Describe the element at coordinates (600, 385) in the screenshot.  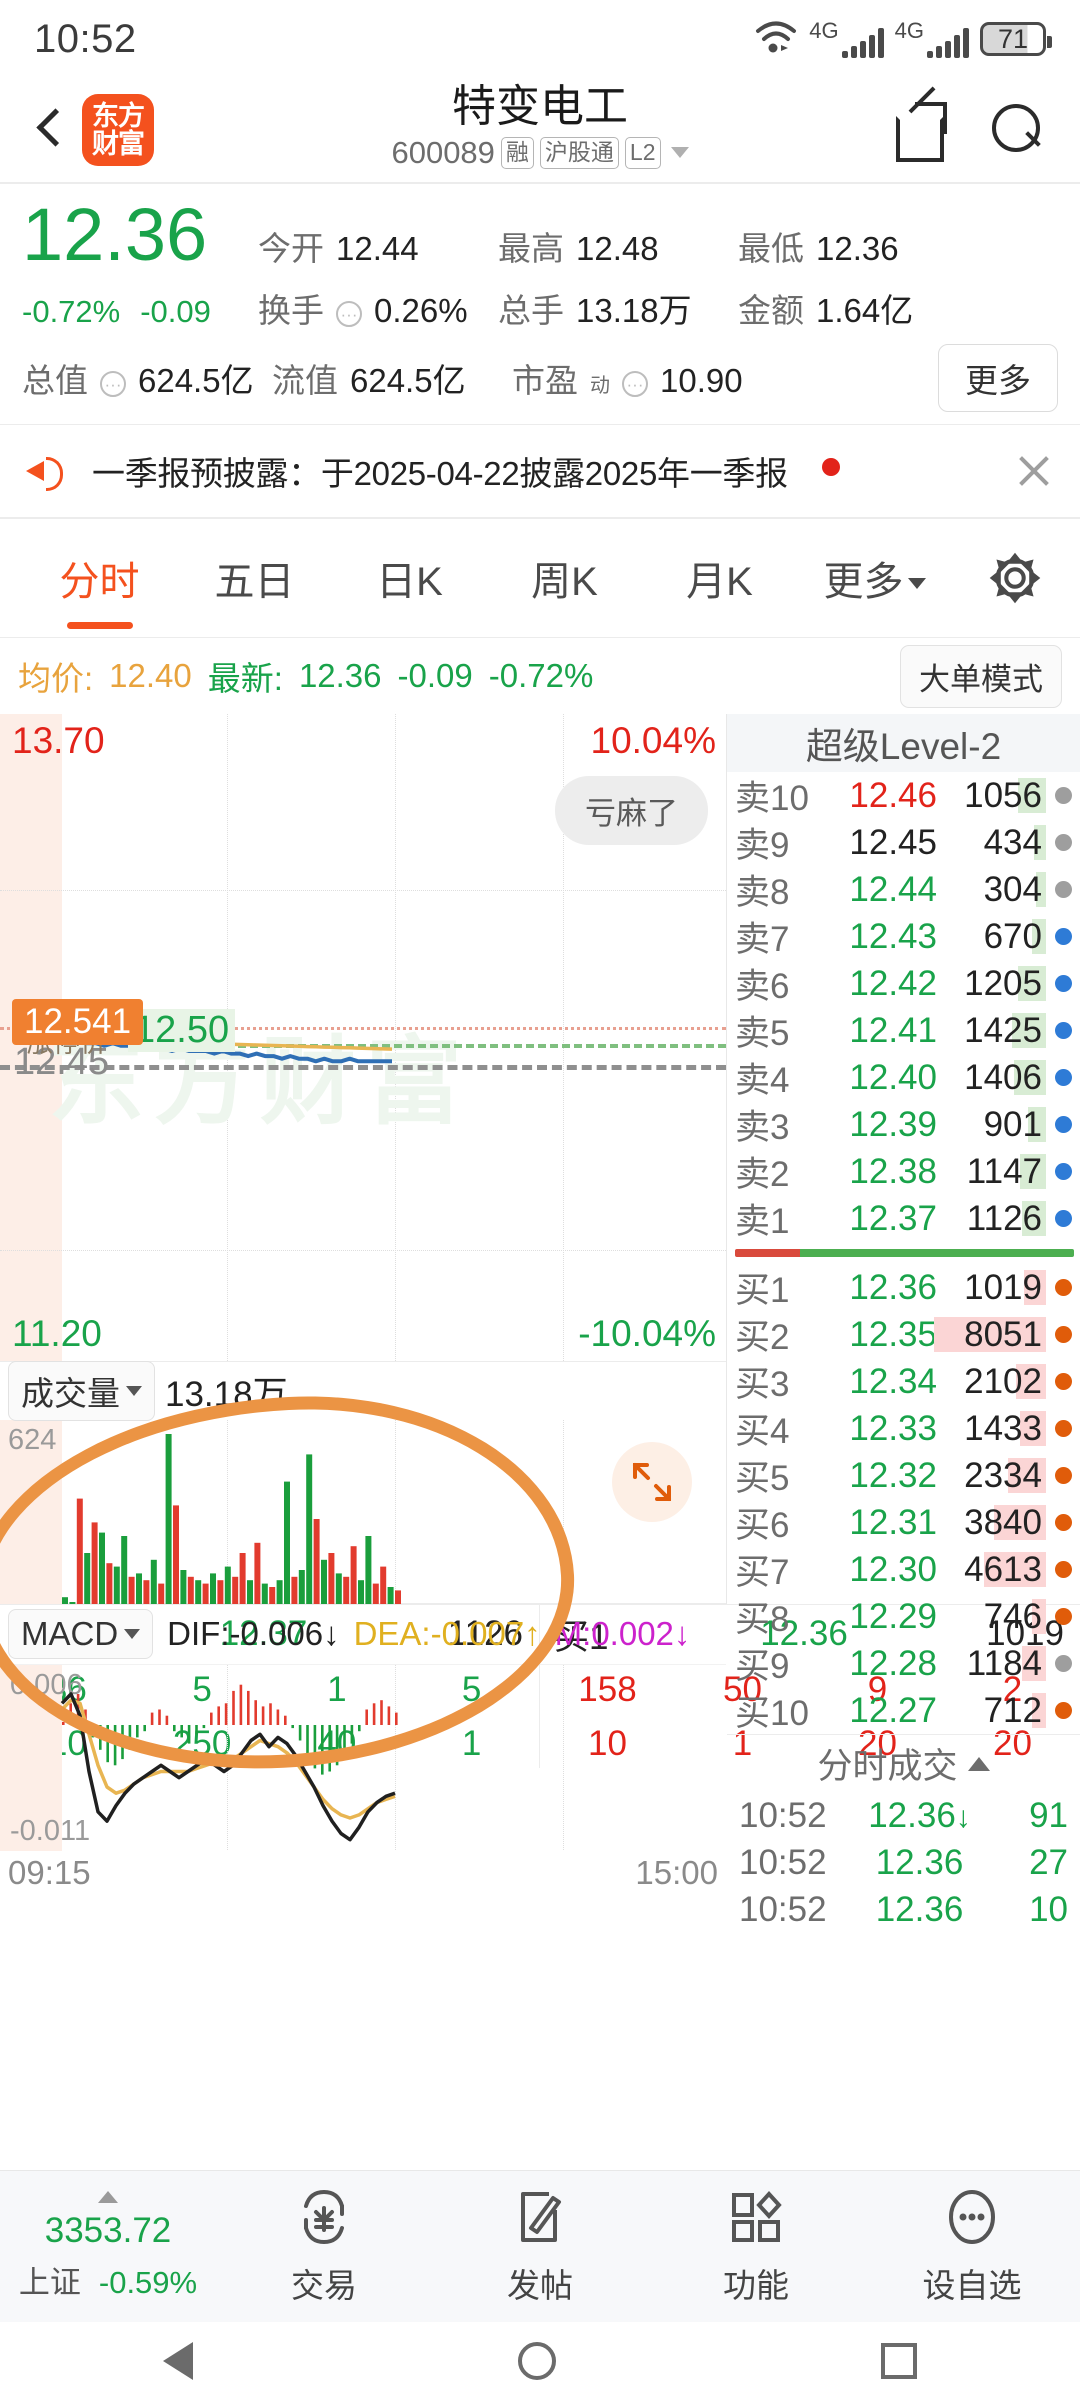
I see `pe-dynamic-sup: 动` at that location.